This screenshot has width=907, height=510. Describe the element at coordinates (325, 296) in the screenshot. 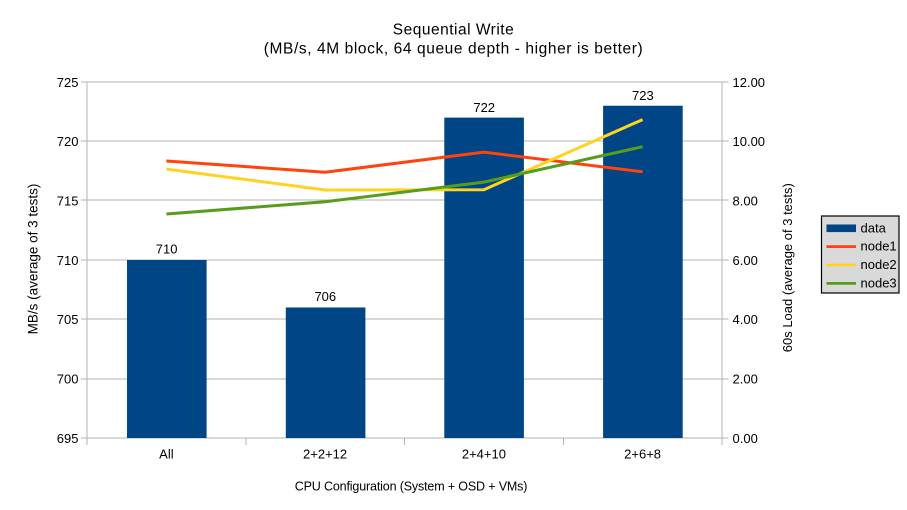

I see `svg-text: 706` at that location.